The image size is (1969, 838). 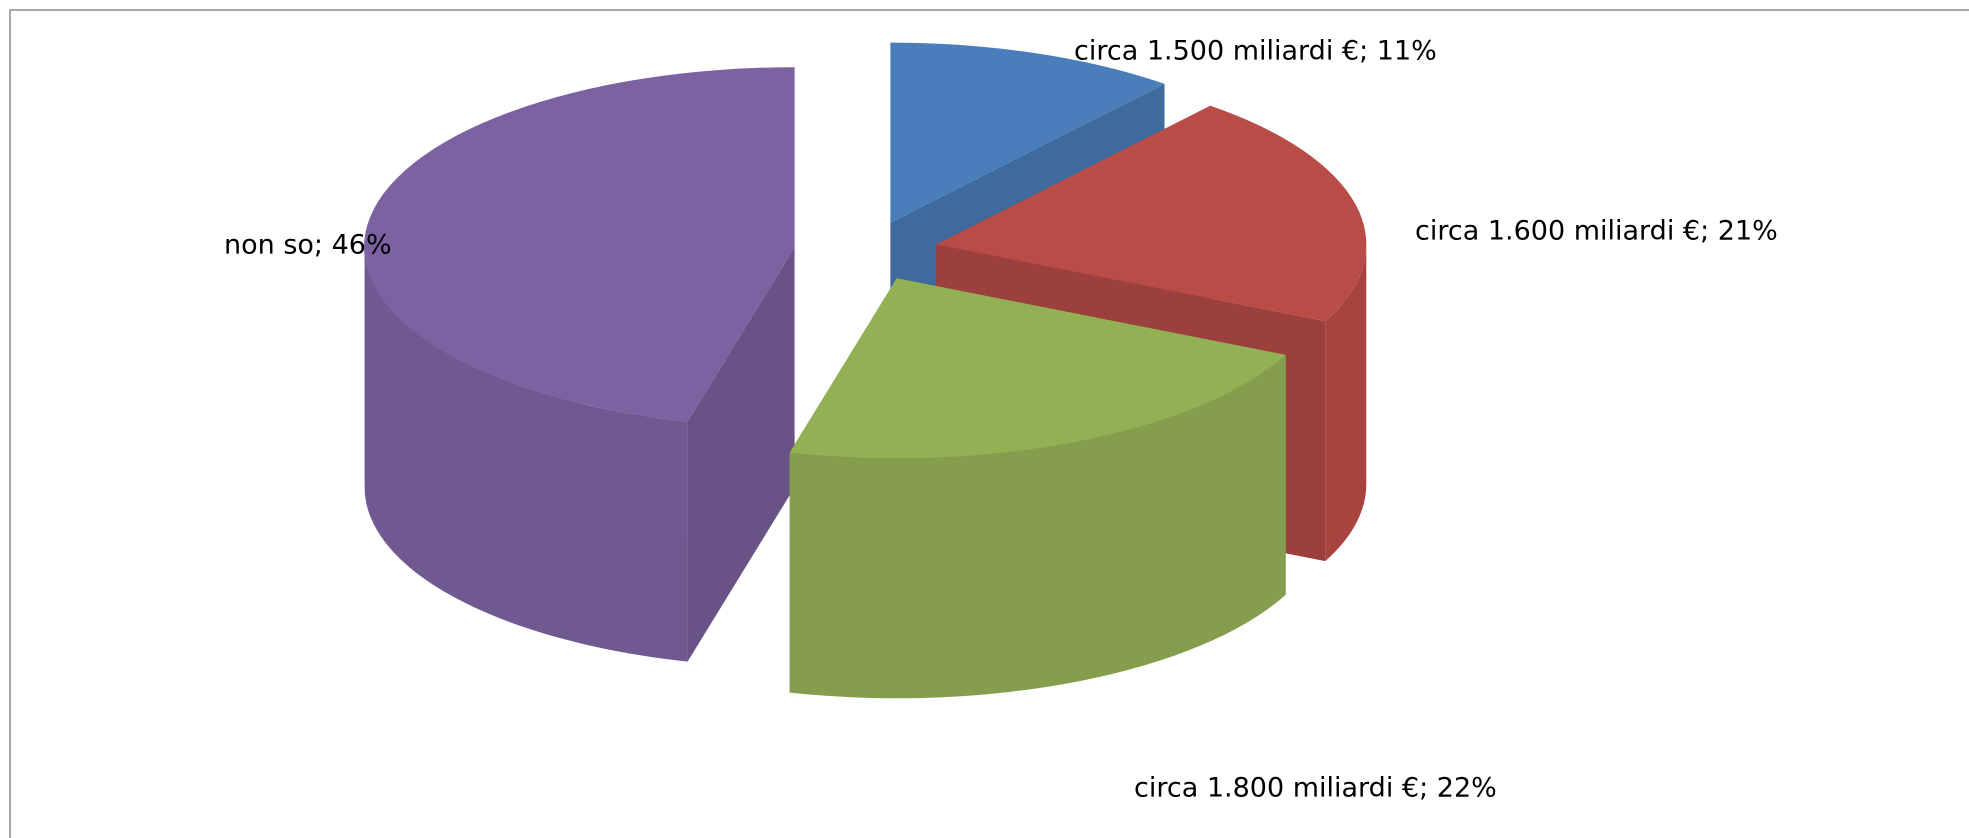 I want to click on data-label: circa 1.600 miliardi €; 21%, so click(x=1596, y=231).